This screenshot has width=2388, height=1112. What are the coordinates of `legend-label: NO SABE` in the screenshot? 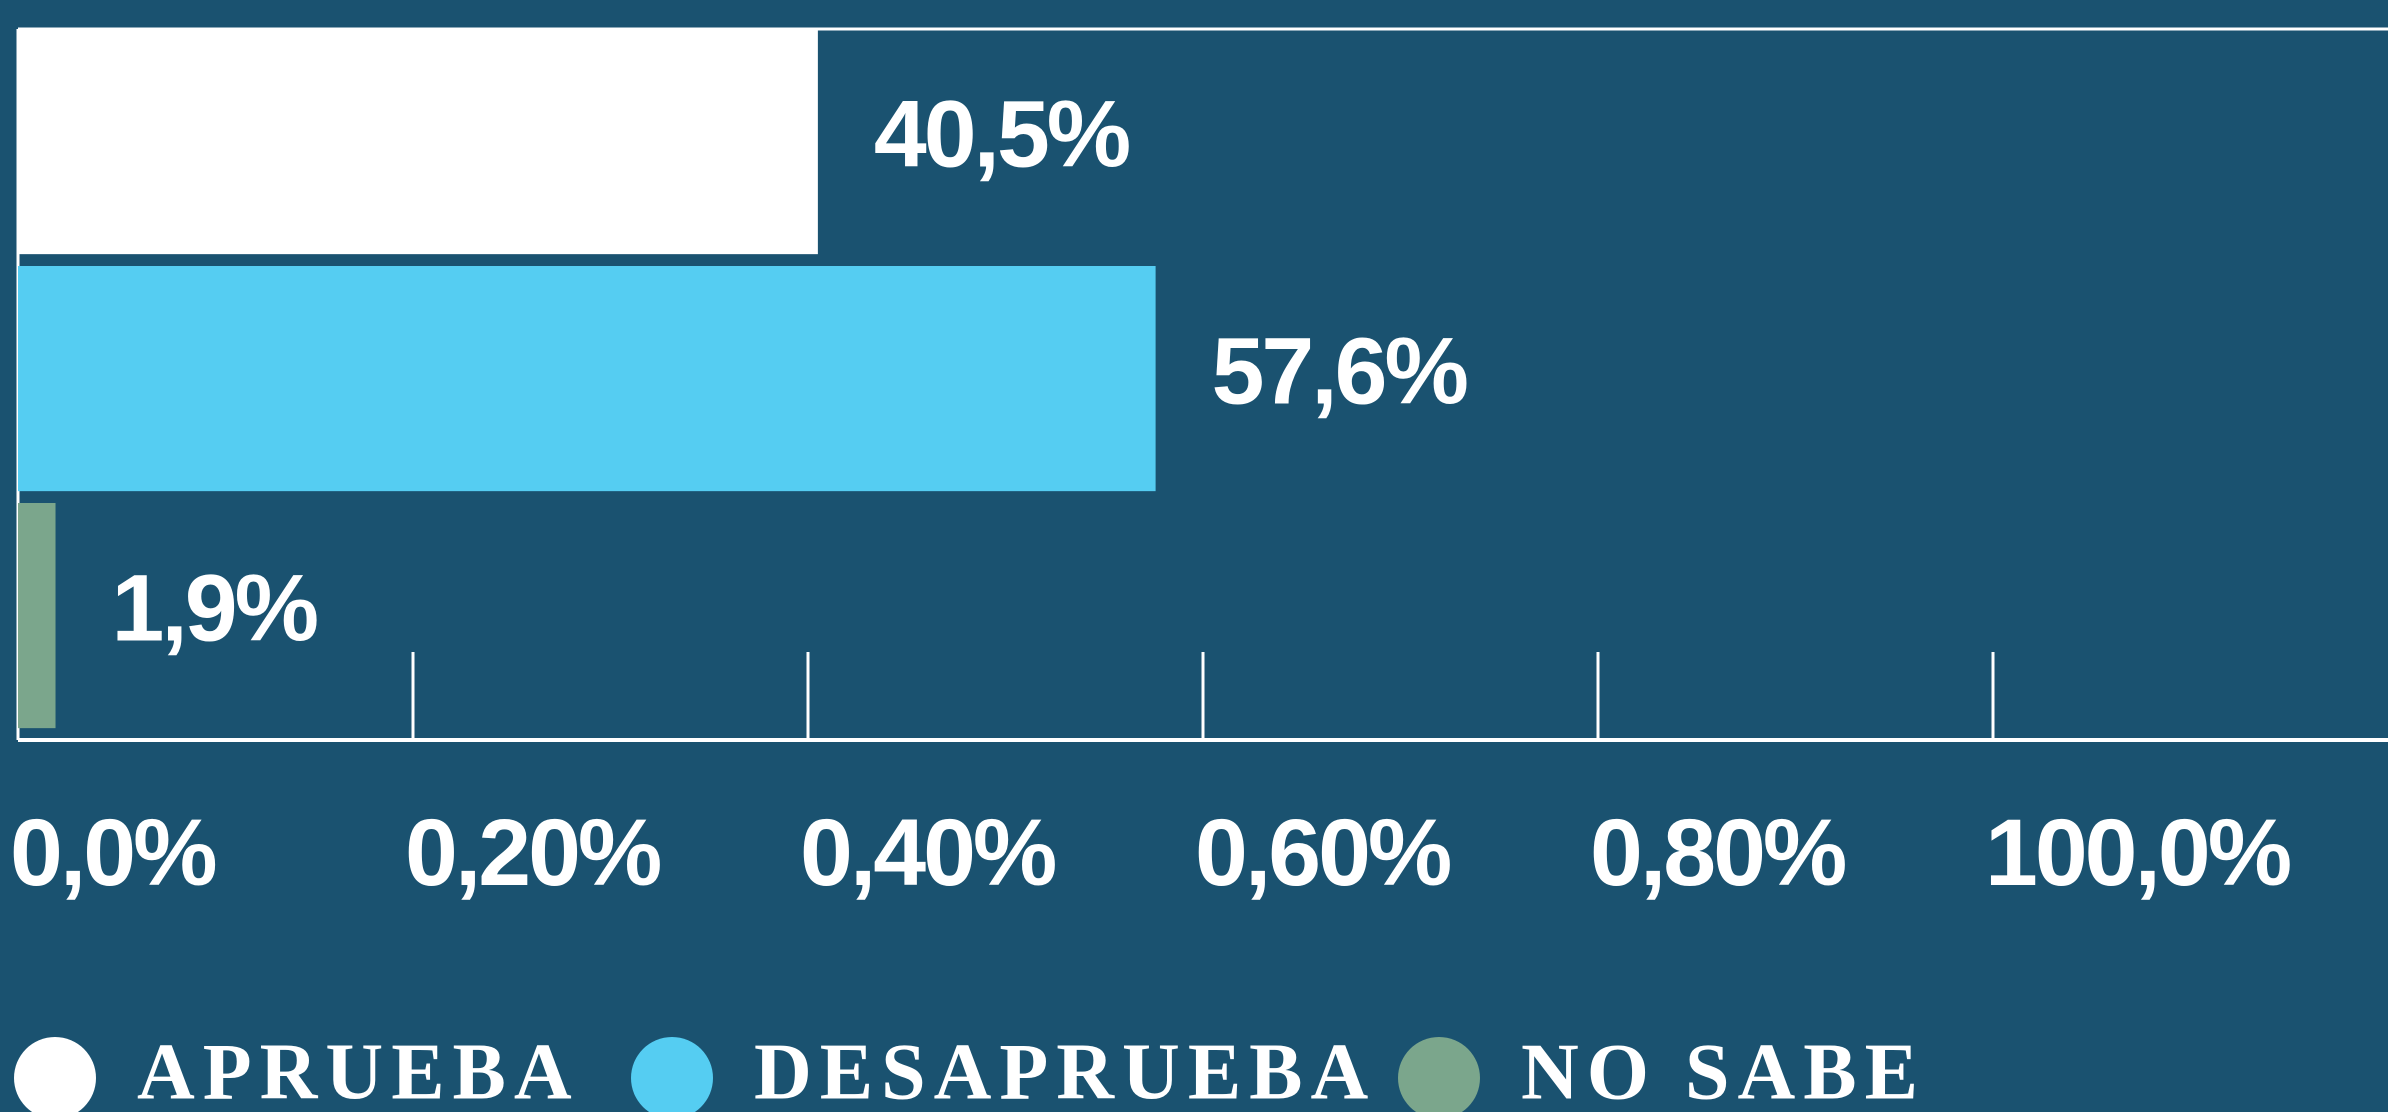 It's located at (1723, 1070).